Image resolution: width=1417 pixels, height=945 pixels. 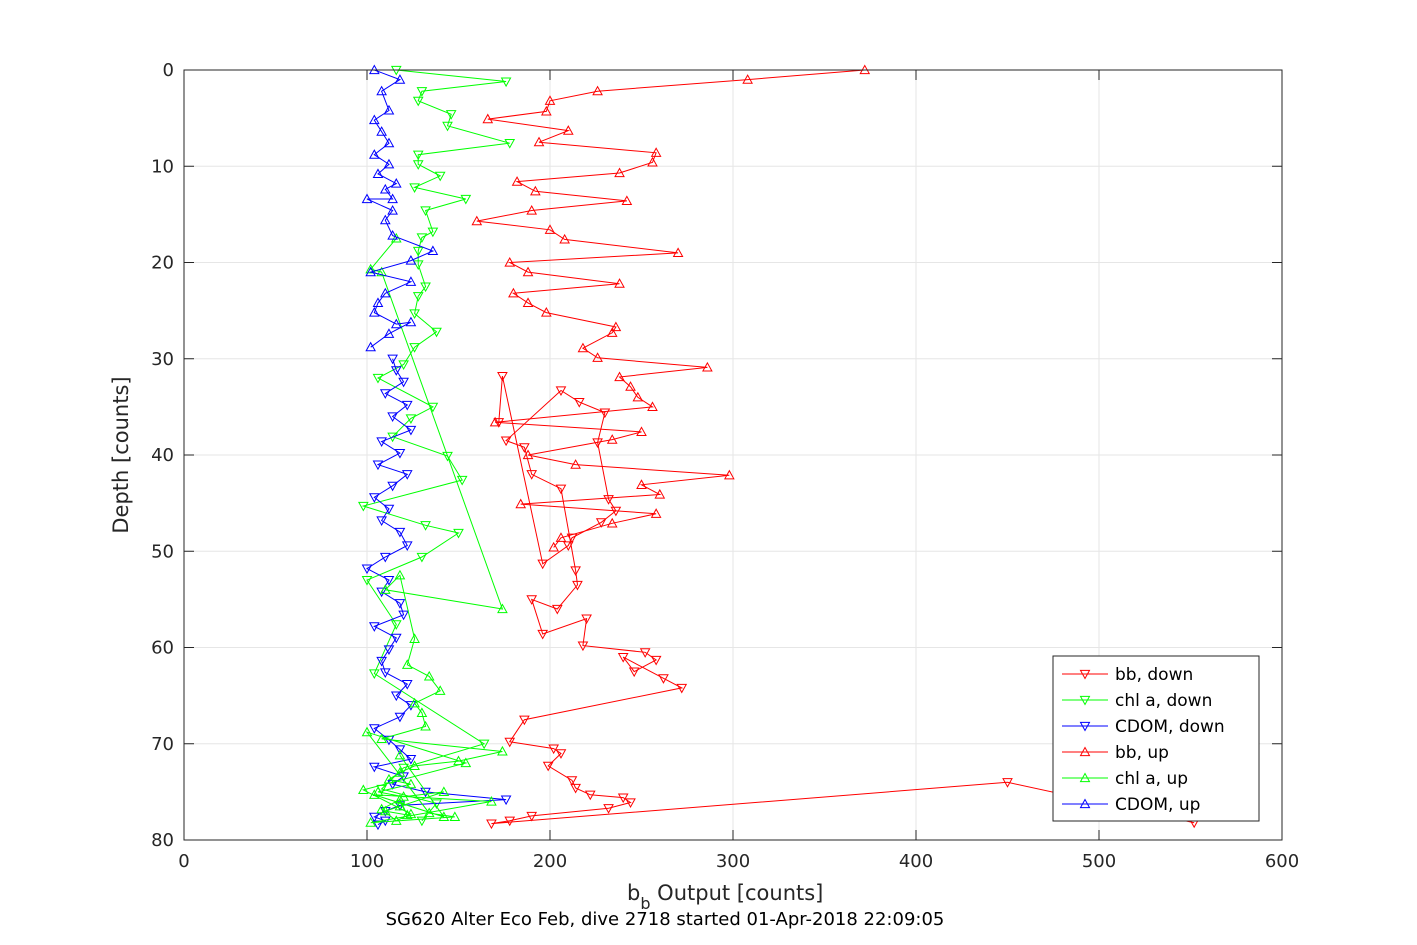 I want to click on y-tick-label: 10, so click(x=162, y=166).